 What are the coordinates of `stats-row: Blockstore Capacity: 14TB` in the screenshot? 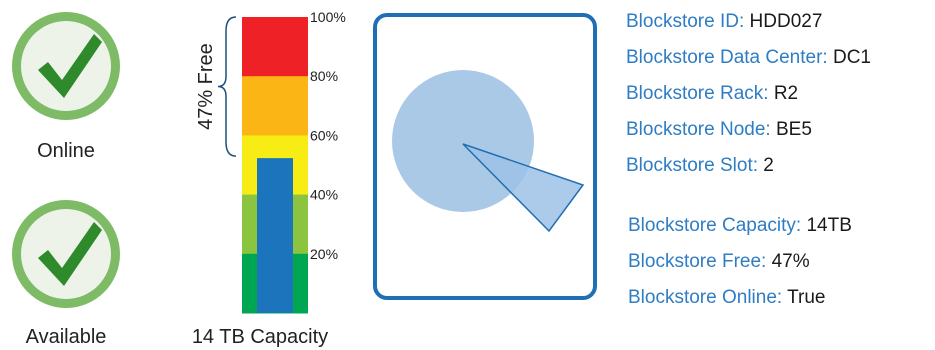 It's located at (740, 226).